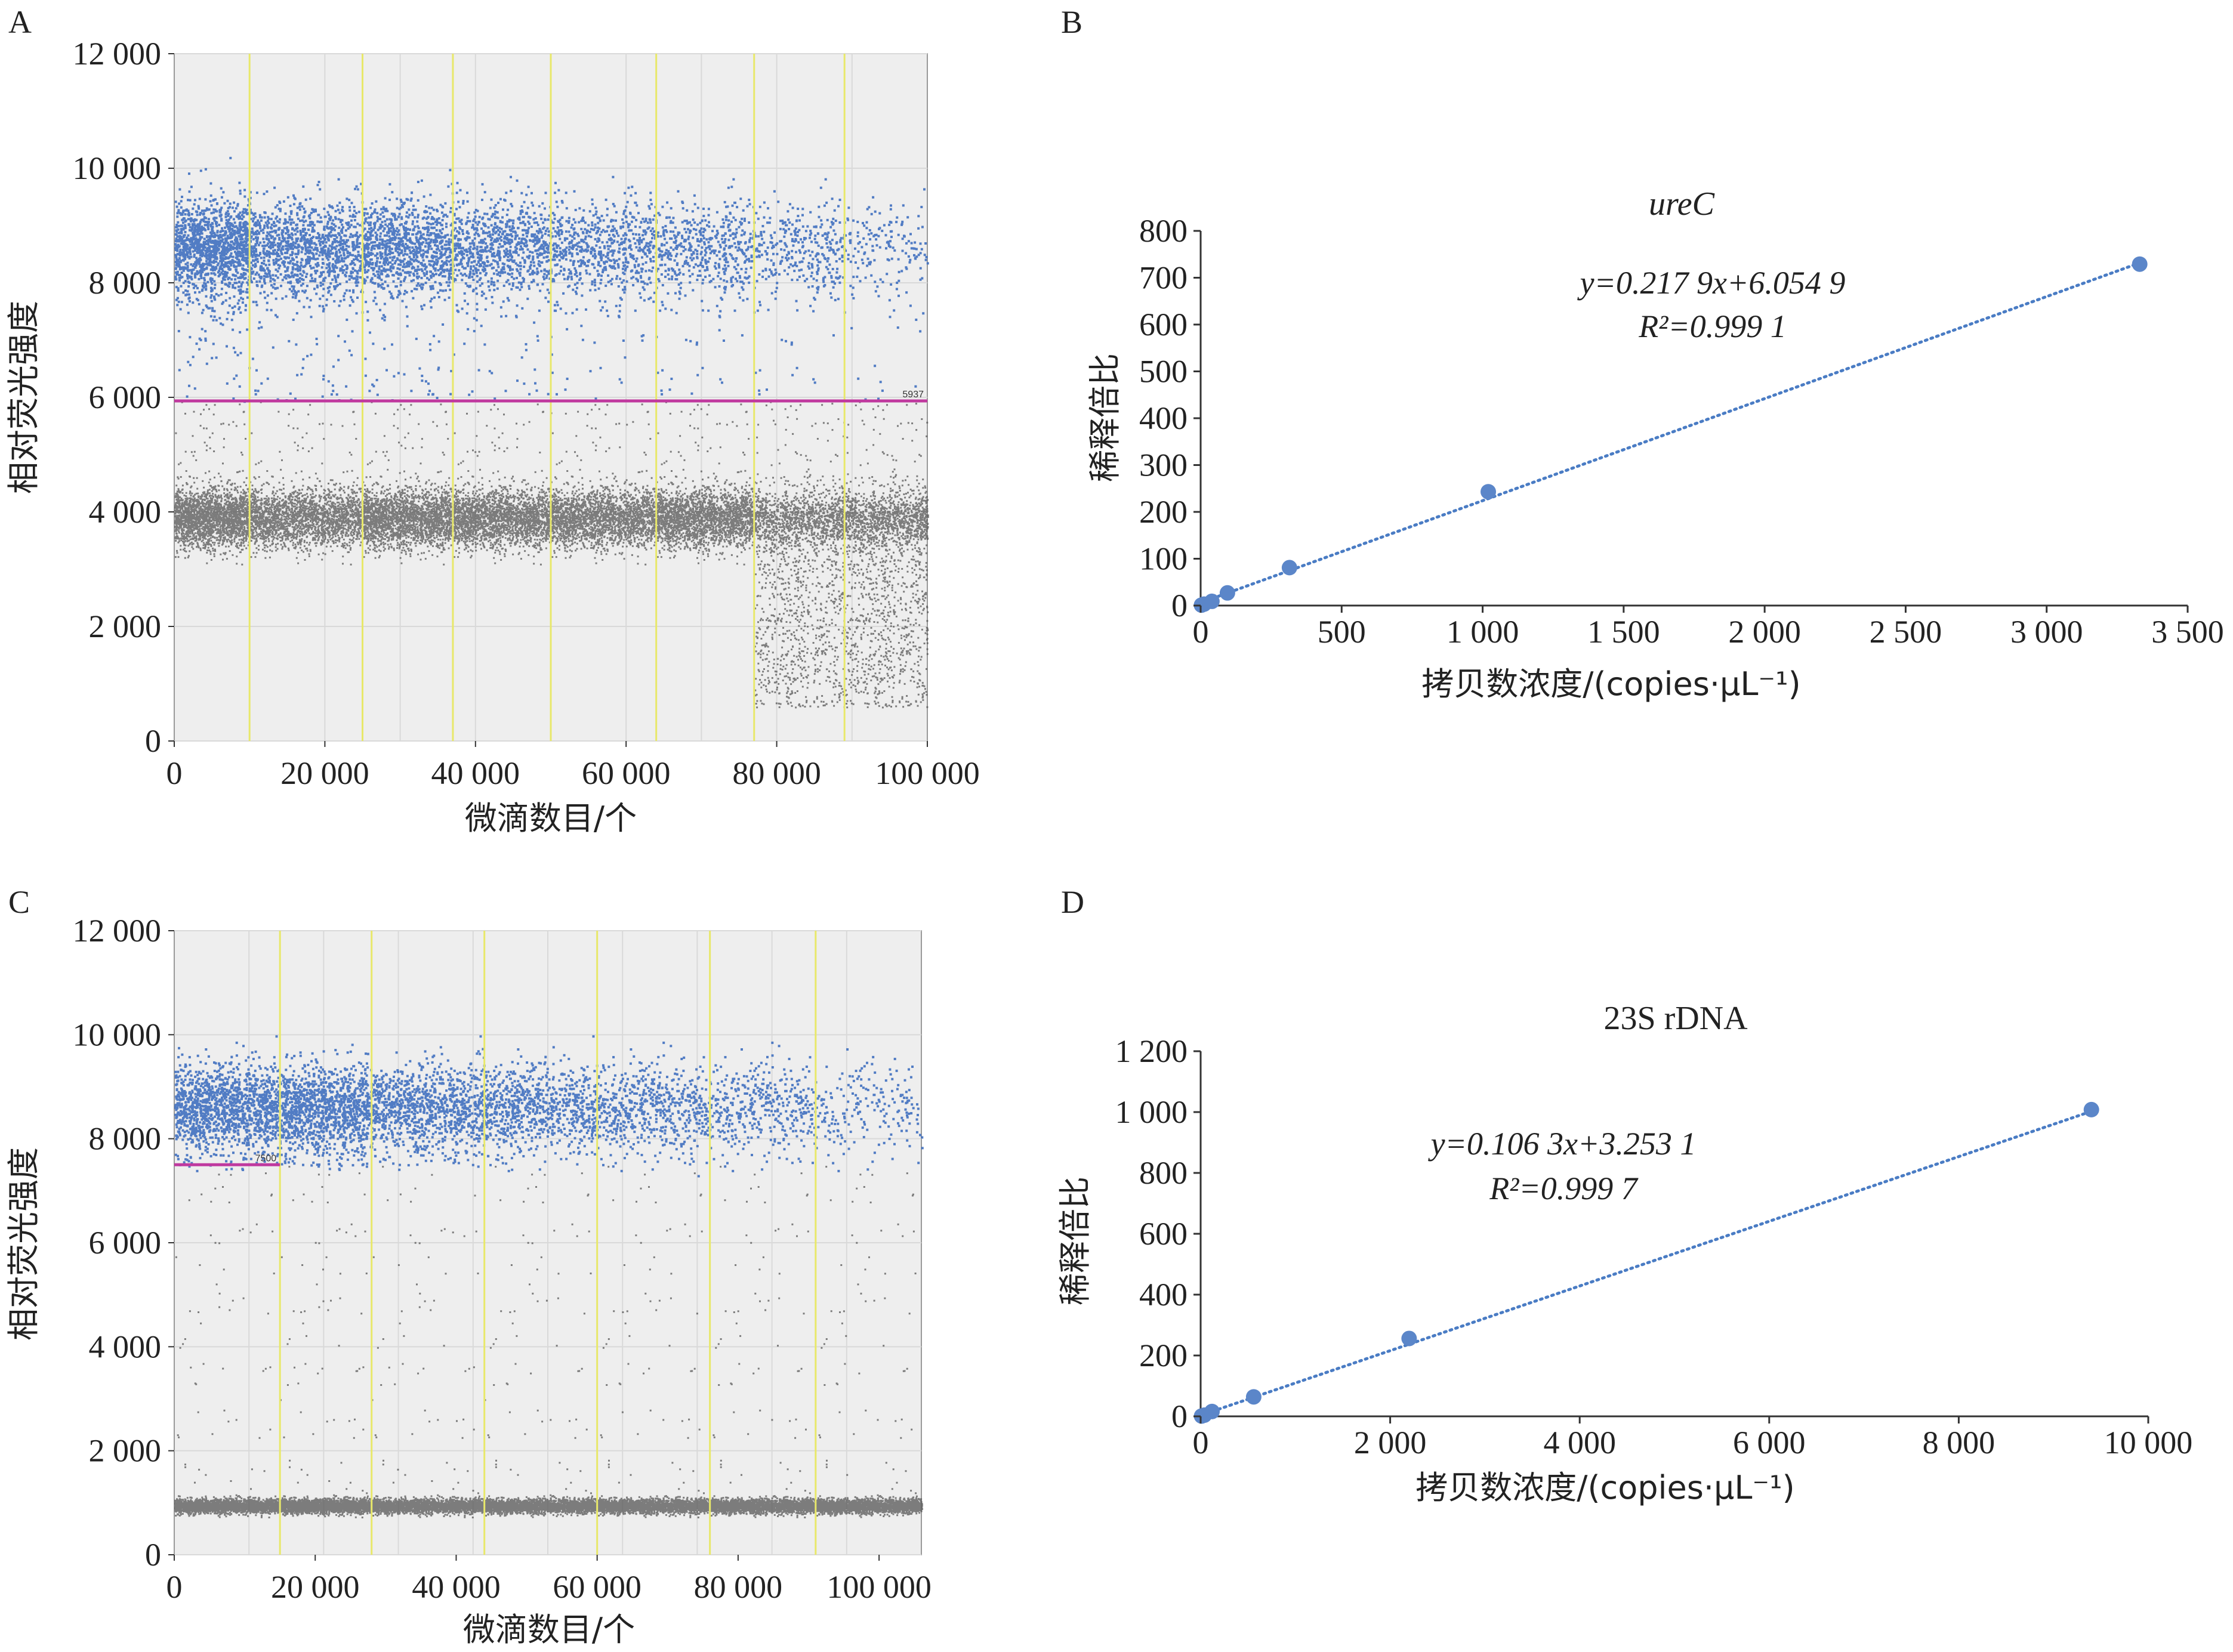 This screenshot has width=2233, height=1652. What do you see at coordinates (1072, 902) in the screenshot?
I see `panel-d-letter: D` at bounding box center [1072, 902].